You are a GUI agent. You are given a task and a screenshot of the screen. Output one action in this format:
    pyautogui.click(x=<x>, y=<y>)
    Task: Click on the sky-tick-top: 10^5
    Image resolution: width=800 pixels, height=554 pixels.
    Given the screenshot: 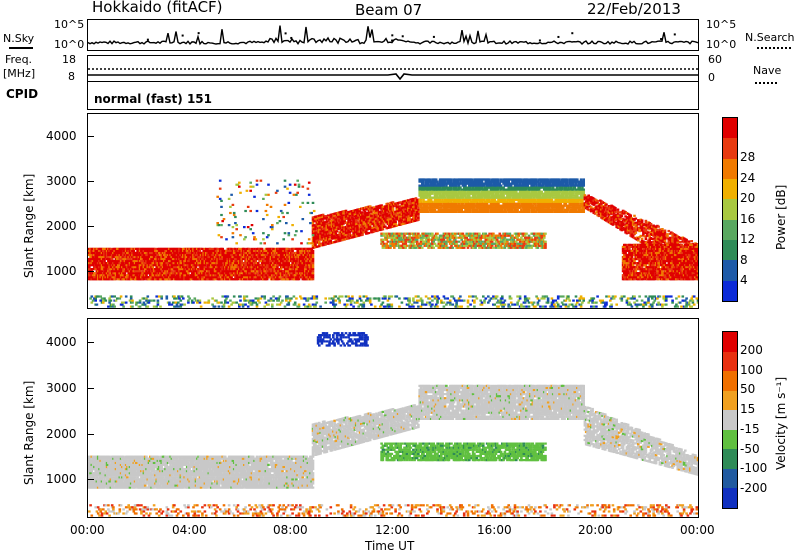 What is the action you would take?
    pyautogui.click(x=69, y=24)
    